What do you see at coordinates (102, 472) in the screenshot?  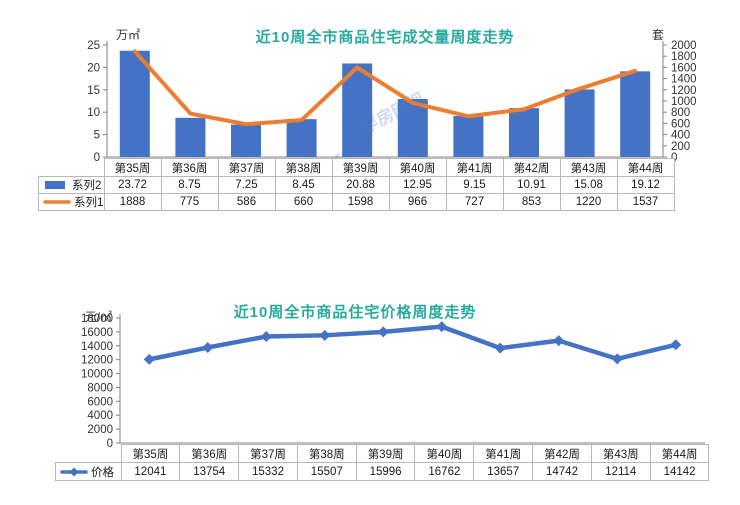 I see `series-legend-label: 价格` at bounding box center [102, 472].